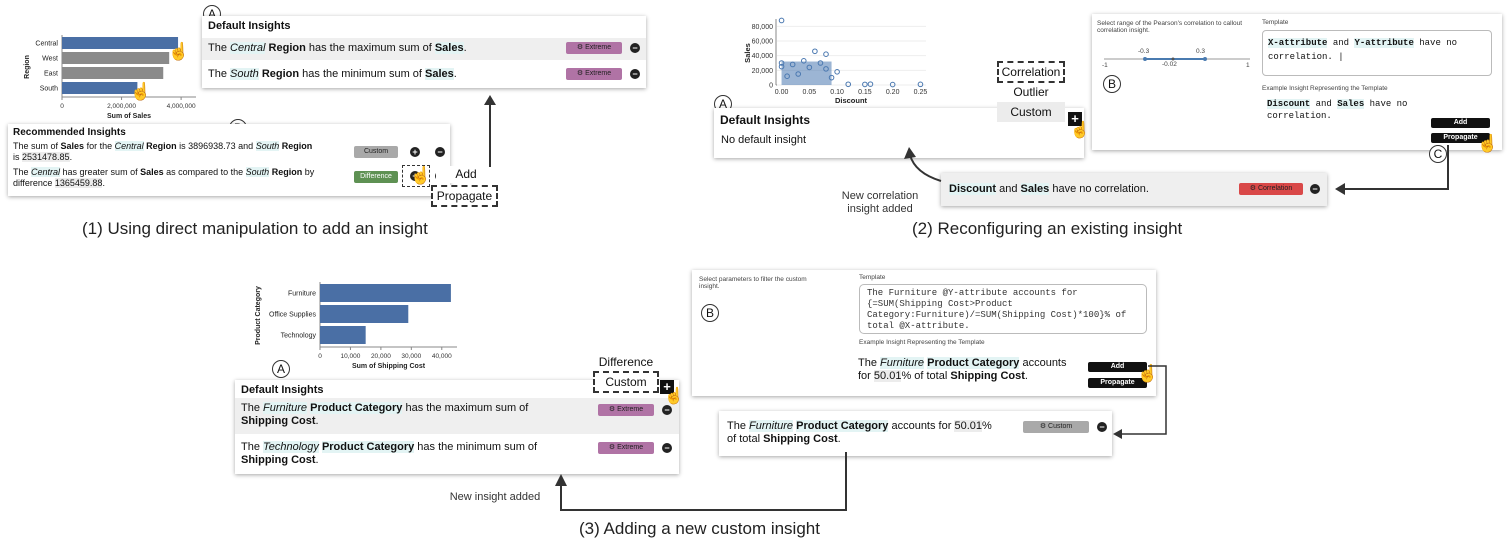 The height and width of the screenshot is (544, 1507). I want to click on y-tick-label: 80,000, so click(763, 27).